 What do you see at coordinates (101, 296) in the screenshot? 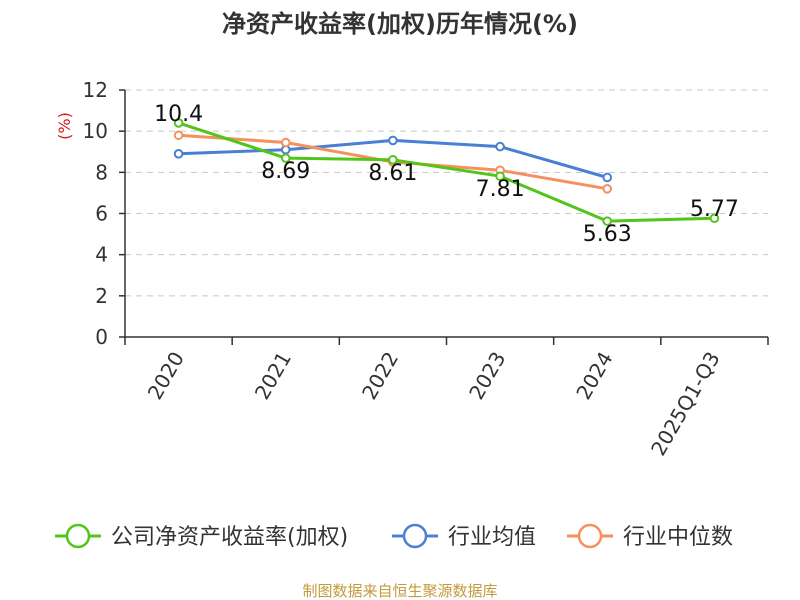
I see `y-tick-label-1: 2` at bounding box center [101, 296].